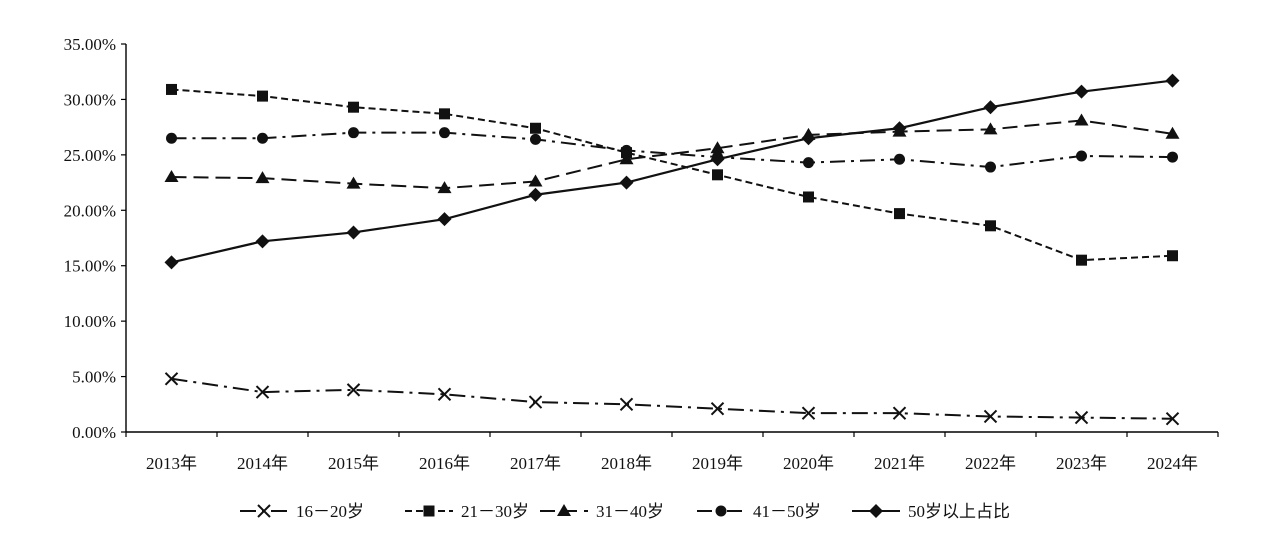  I want to click on legend-item-4: 41－50岁, so click(759, 511).